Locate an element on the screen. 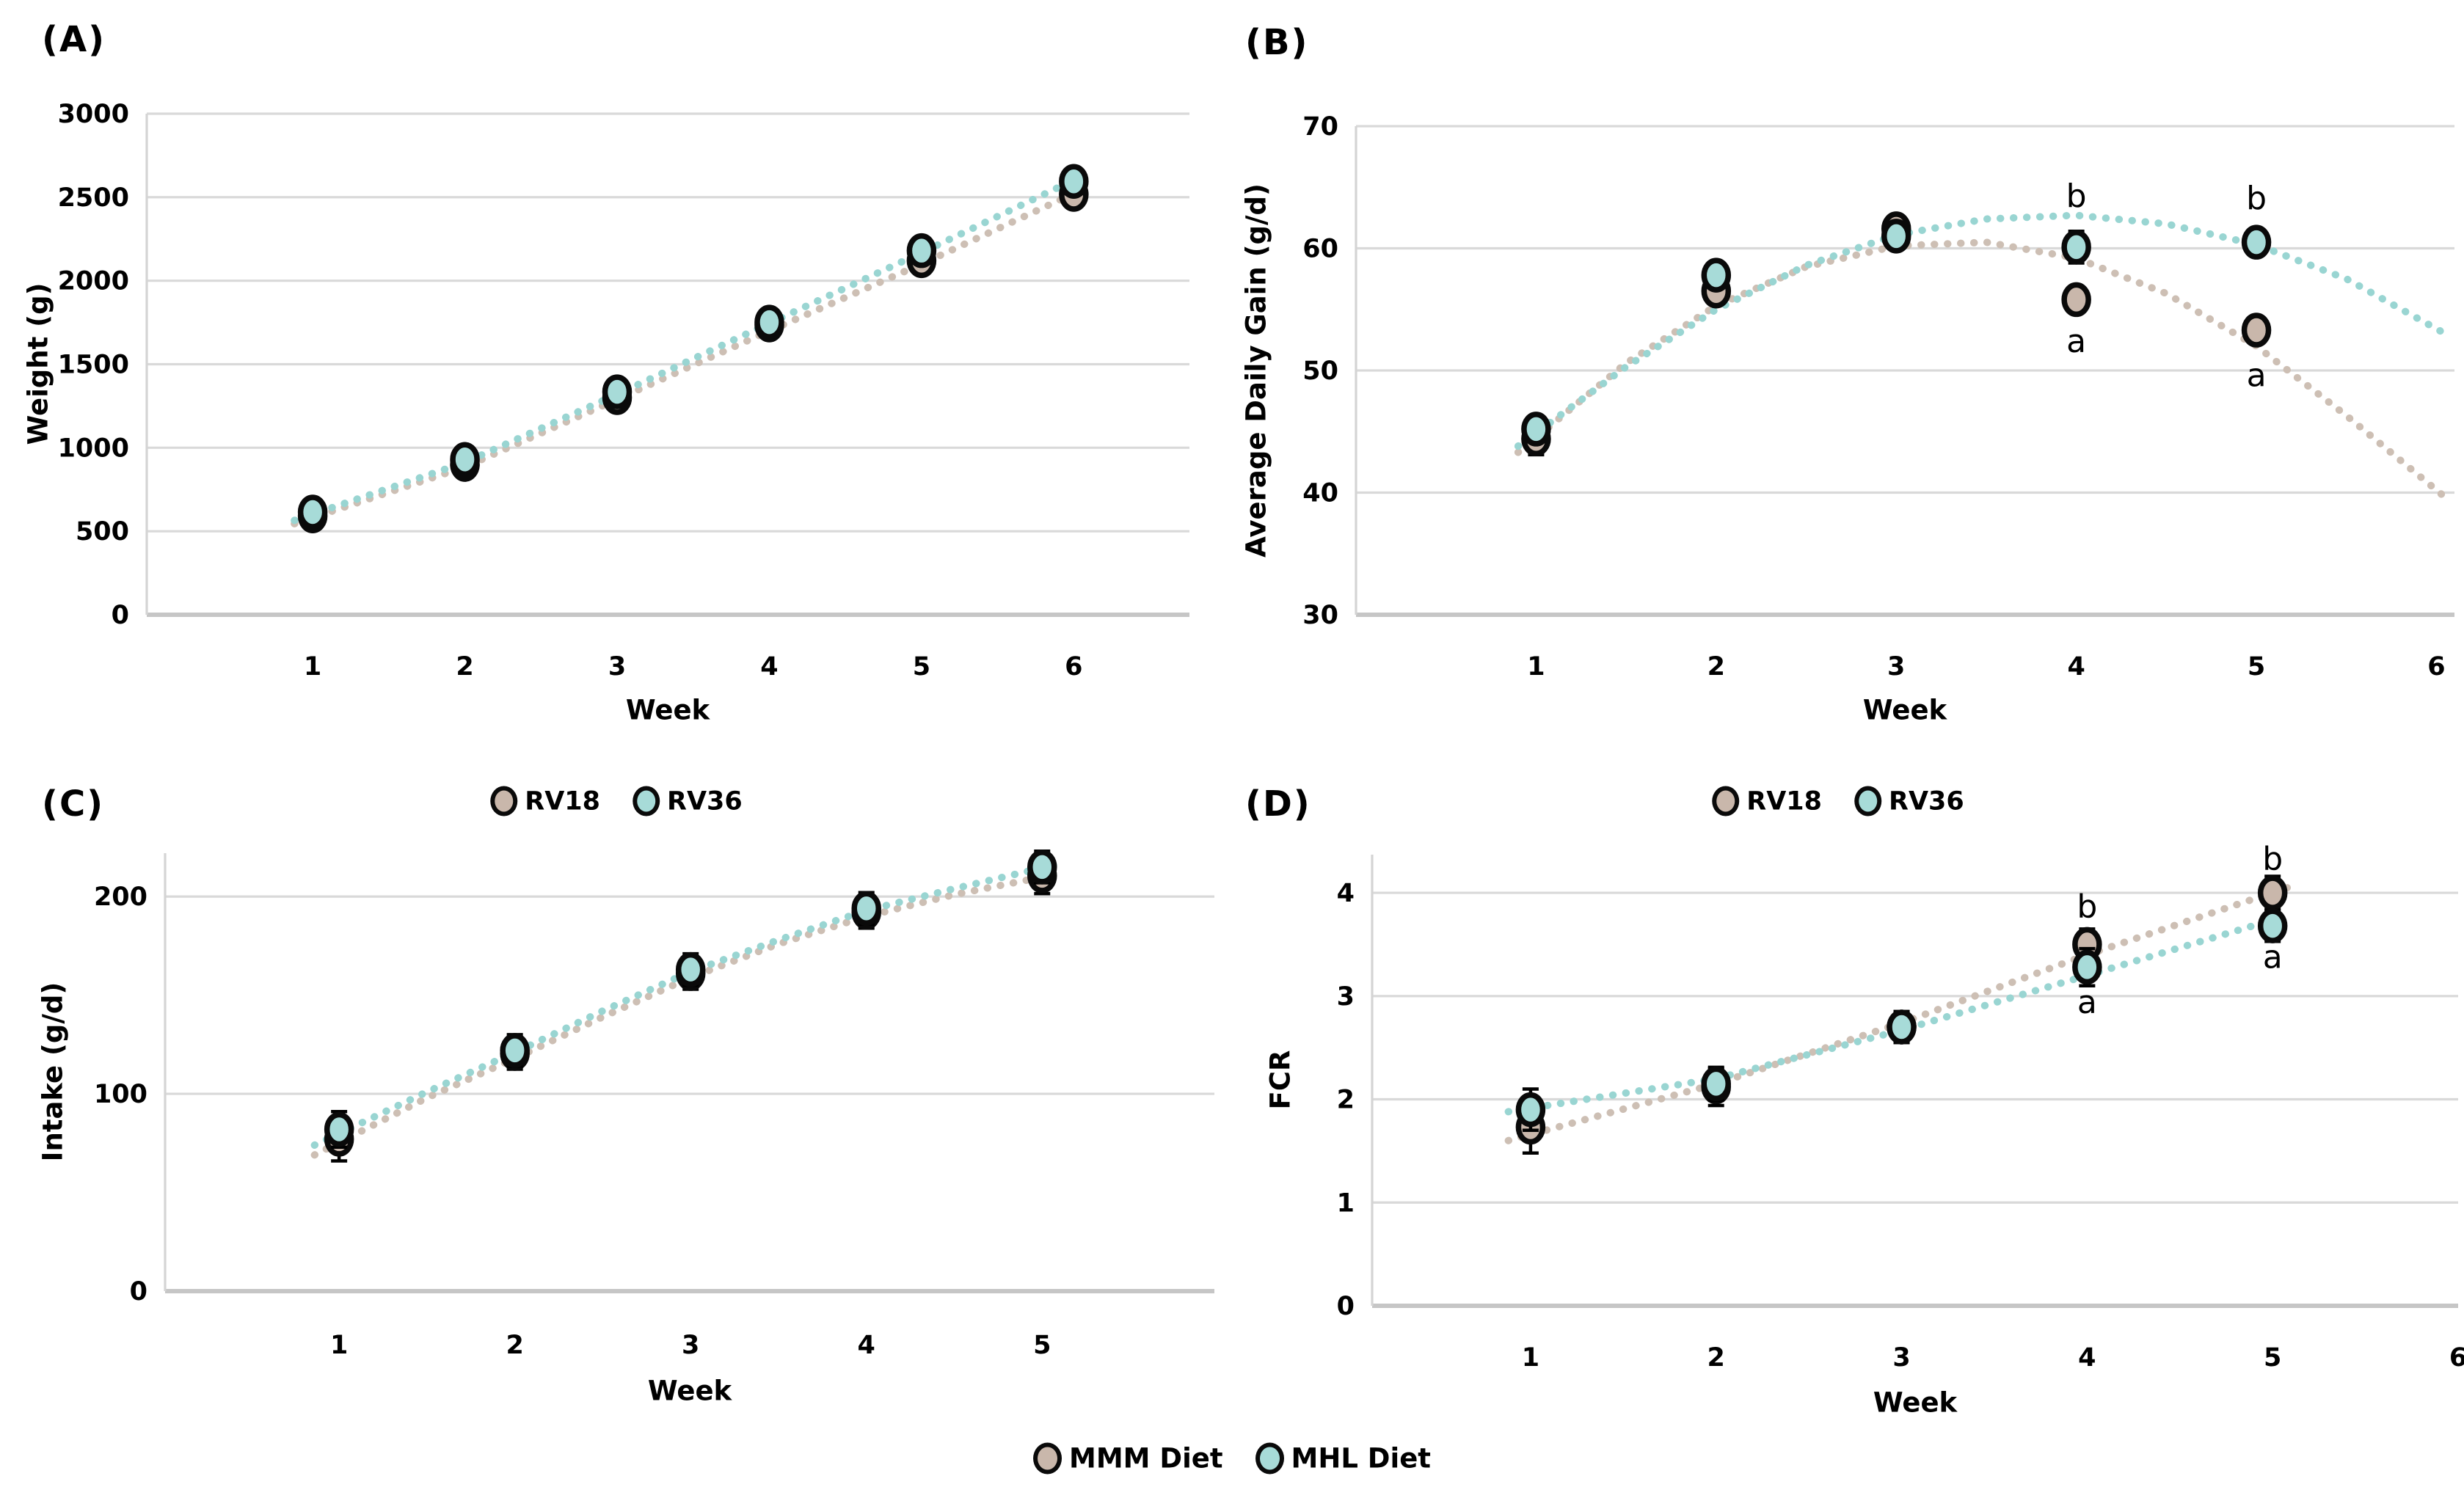 The image size is (2464, 1498). panel-a-y-axis-title: Weight (g) is located at coordinates (38, 363).